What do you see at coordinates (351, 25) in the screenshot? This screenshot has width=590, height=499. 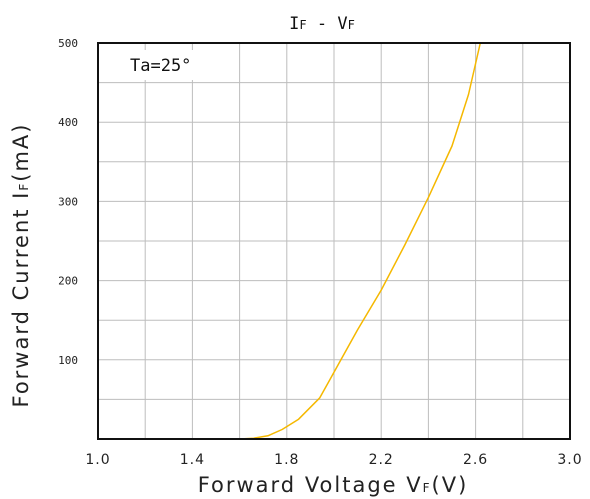 I see `title-v-sub: F` at bounding box center [351, 25].